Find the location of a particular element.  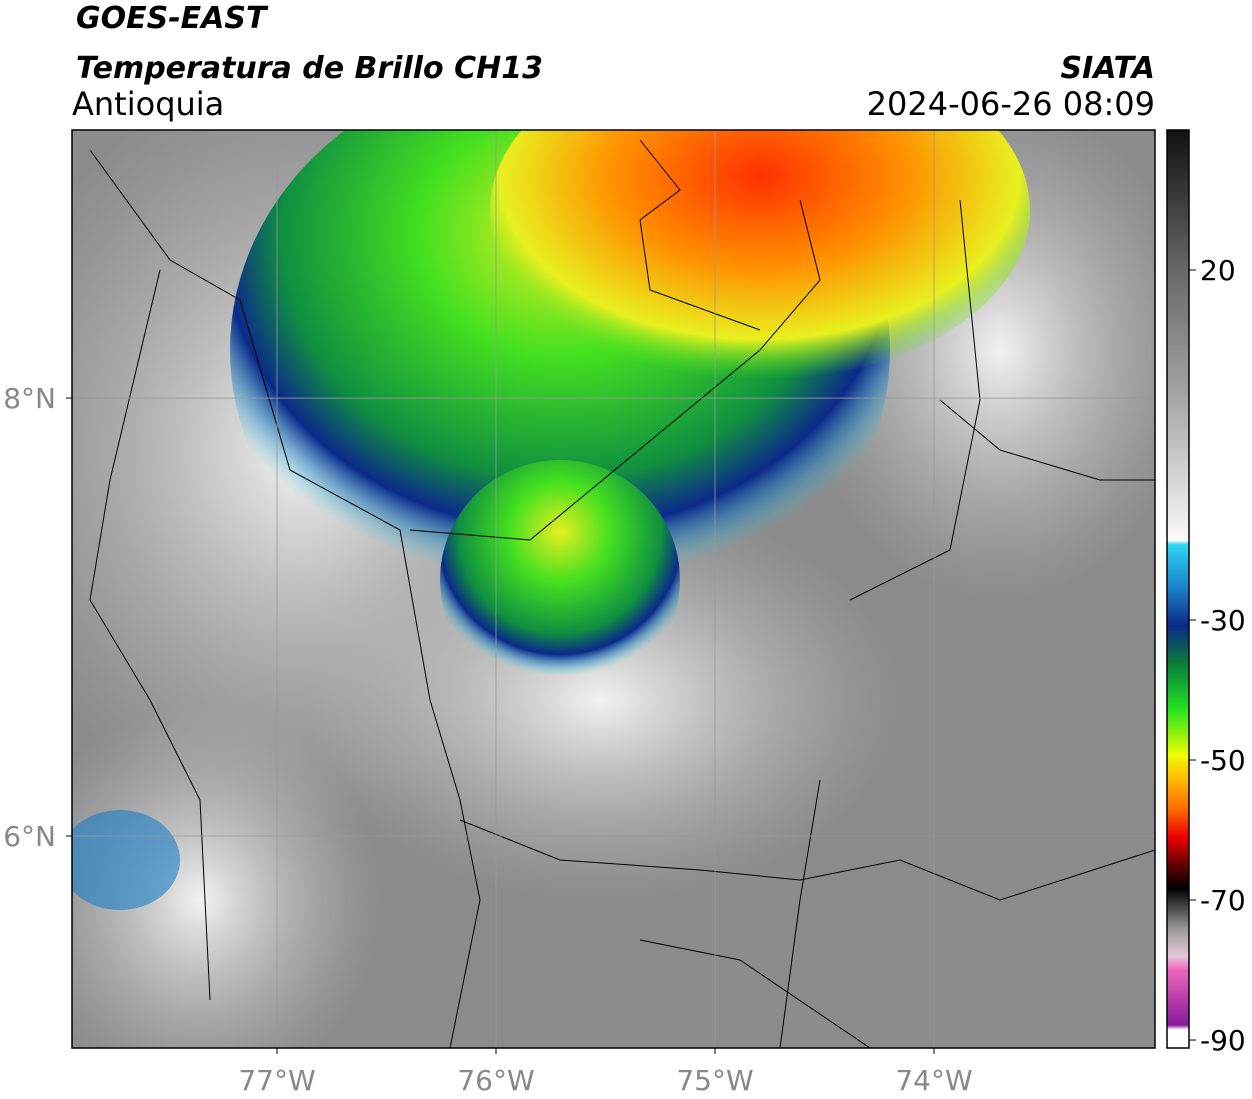

subtitle: Temperatura de Brillo CH13 is located at coordinates (309, 68).